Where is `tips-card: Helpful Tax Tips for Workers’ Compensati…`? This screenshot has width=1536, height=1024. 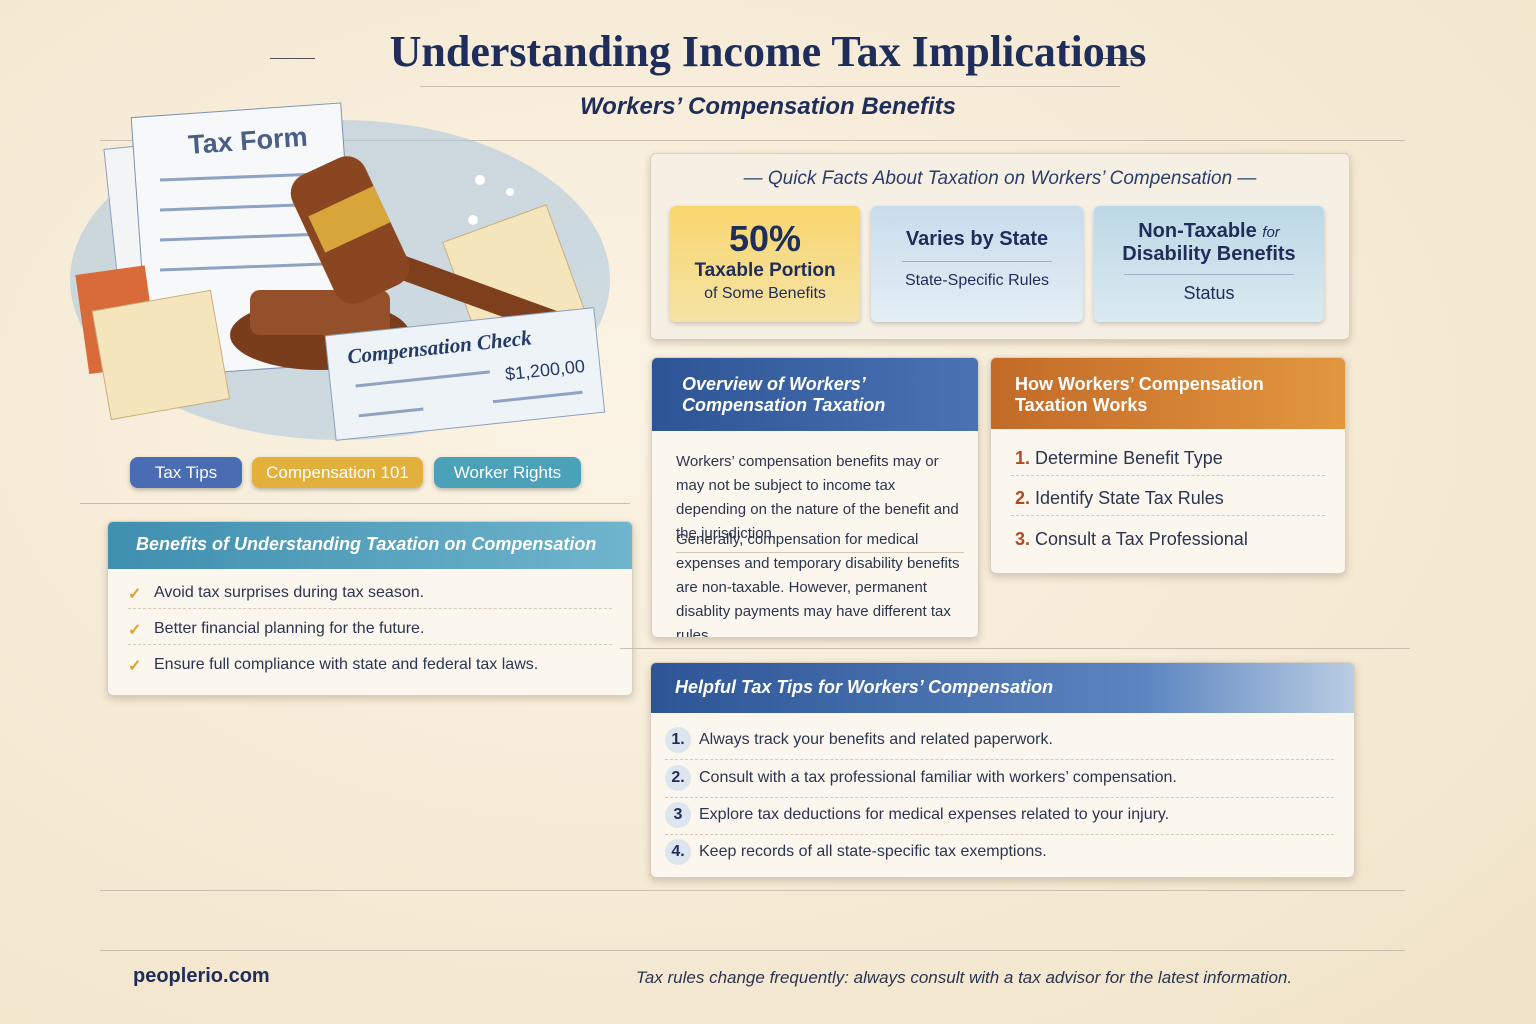 tips-card: Helpful Tax Tips for Workers’ Compensati… is located at coordinates (1002, 770).